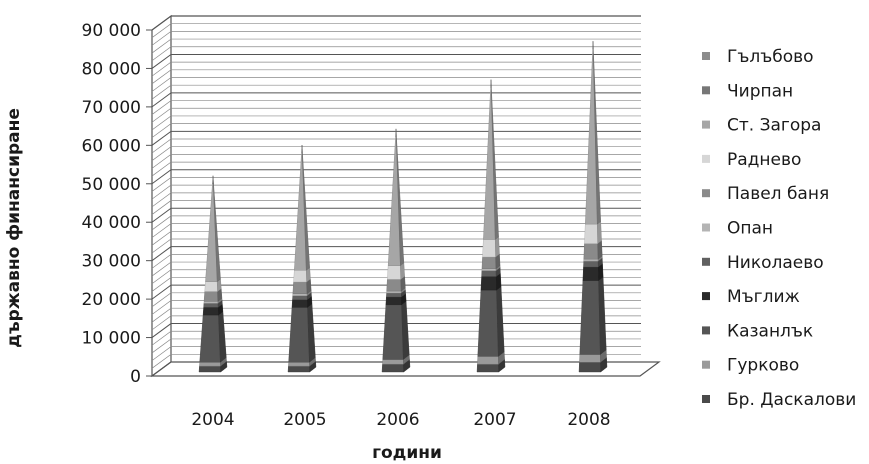 Image resolution: width=869 pixels, height=464 pixels. I want to click on legend-item: Ст. Загора, so click(761, 126).